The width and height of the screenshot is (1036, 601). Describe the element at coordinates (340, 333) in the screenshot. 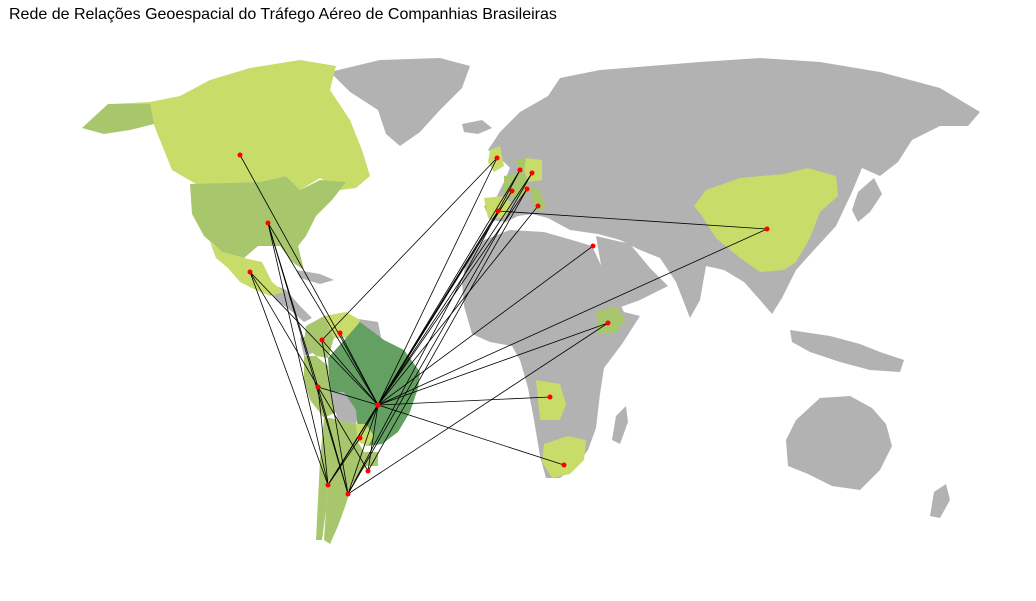

I see `point-venezuela` at that location.